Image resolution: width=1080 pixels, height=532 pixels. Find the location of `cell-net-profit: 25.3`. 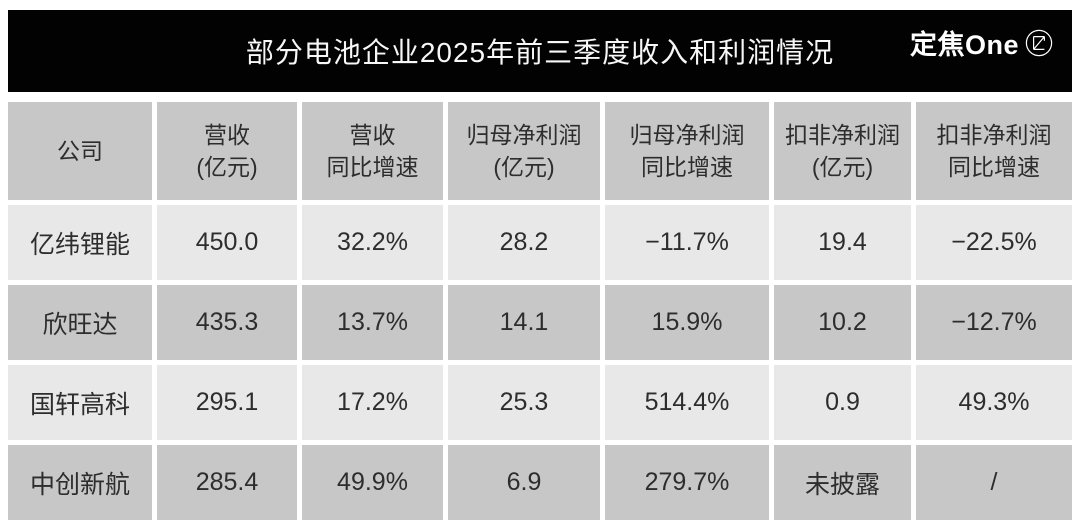

cell-net-profit: 25.3 is located at coordinates (524, 402).